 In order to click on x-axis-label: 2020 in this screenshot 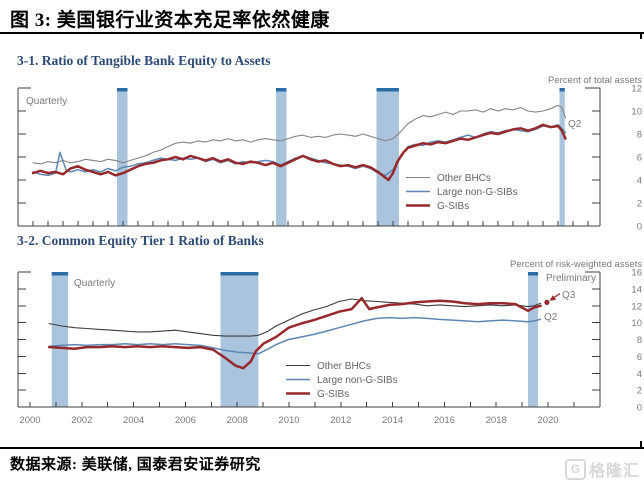, I will do `click(547, 420)`.